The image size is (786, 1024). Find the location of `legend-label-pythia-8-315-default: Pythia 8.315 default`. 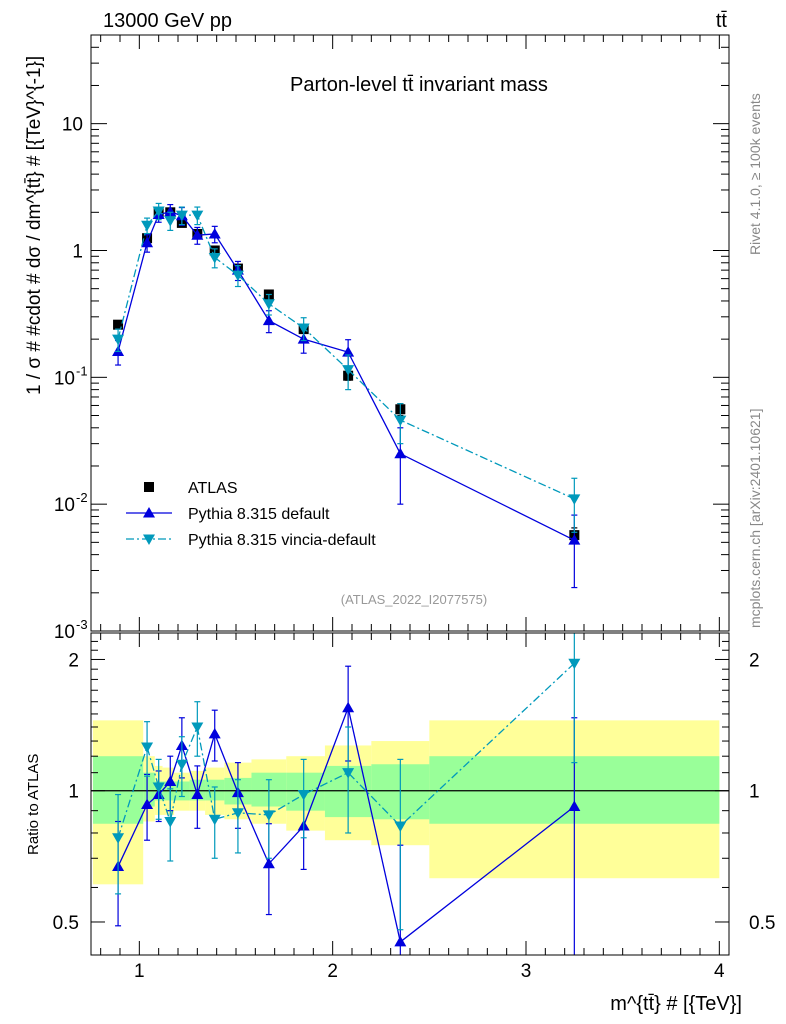

legend-label-pythia-8-315-default: Pythia 8.315 default is located at coordinates (259, 514).